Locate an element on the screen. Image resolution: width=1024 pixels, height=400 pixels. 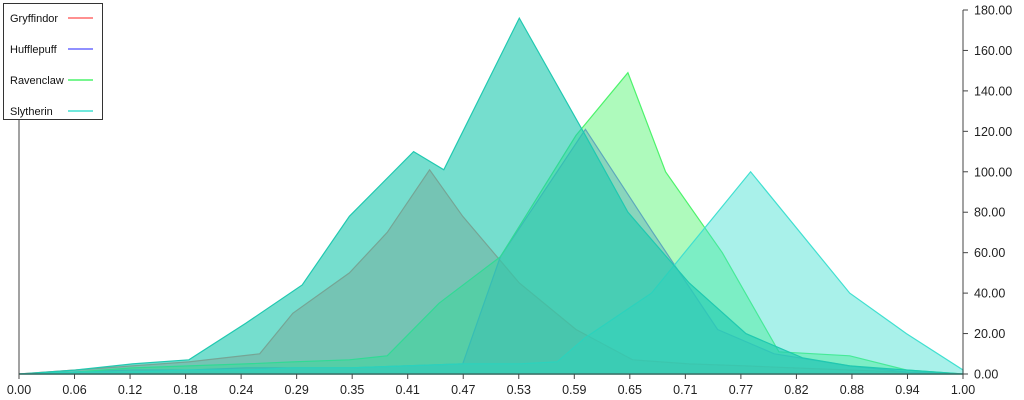
y-tick-label: 100.00 is located at coordinates (993, 172).